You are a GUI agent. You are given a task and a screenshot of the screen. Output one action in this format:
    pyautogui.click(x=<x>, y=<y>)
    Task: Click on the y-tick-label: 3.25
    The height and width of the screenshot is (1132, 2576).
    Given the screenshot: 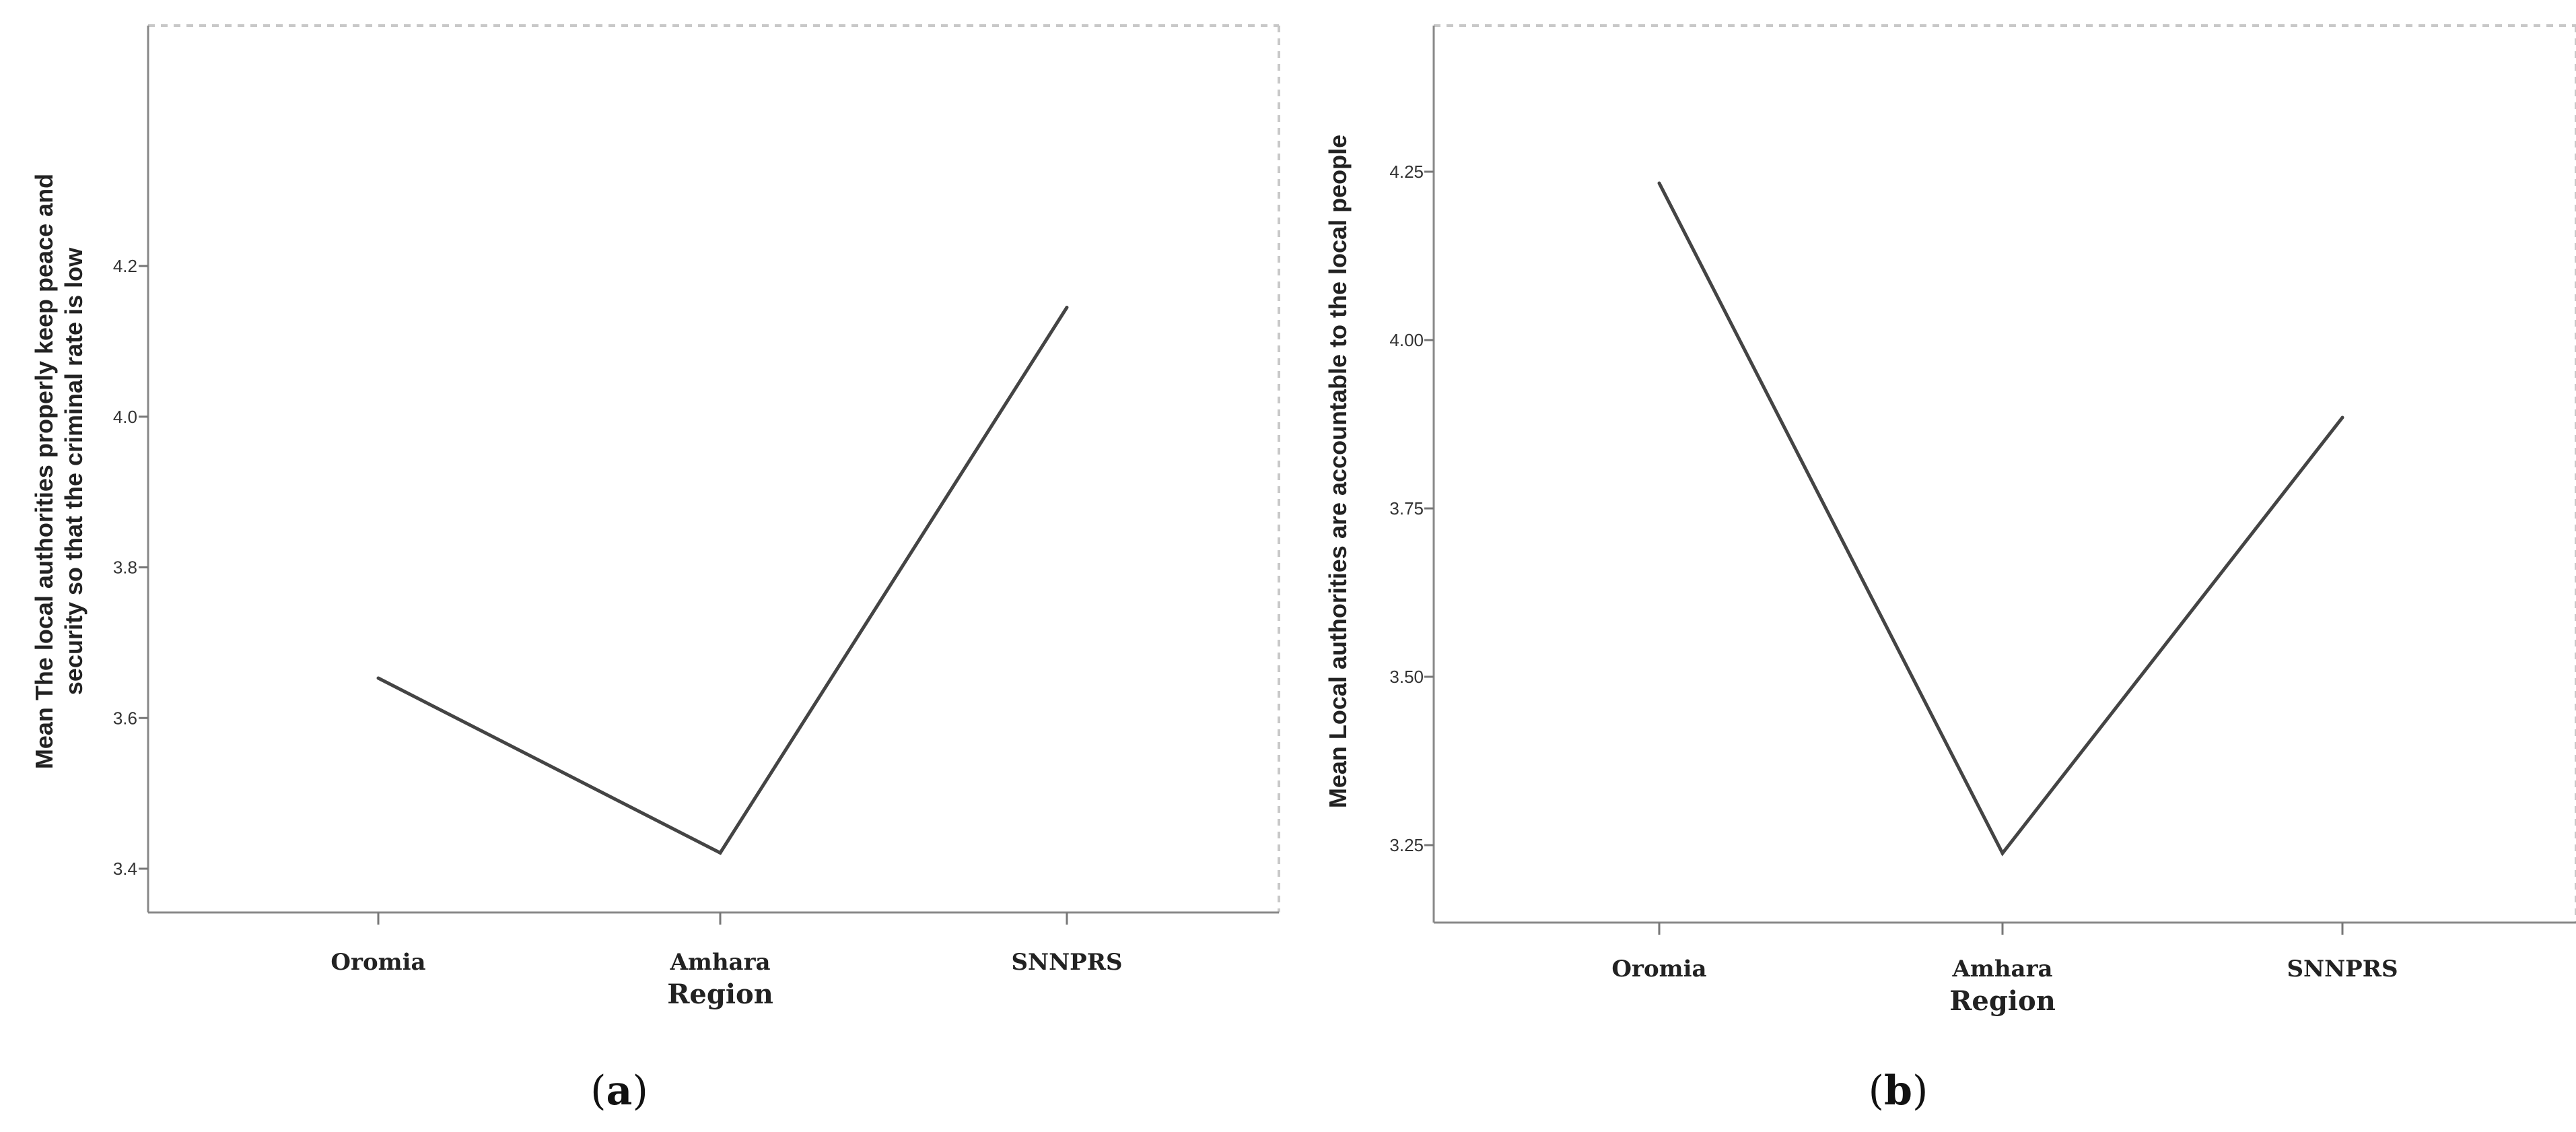 What is the action you would take?
    pyautogui.click(x=1406, y=845)
    